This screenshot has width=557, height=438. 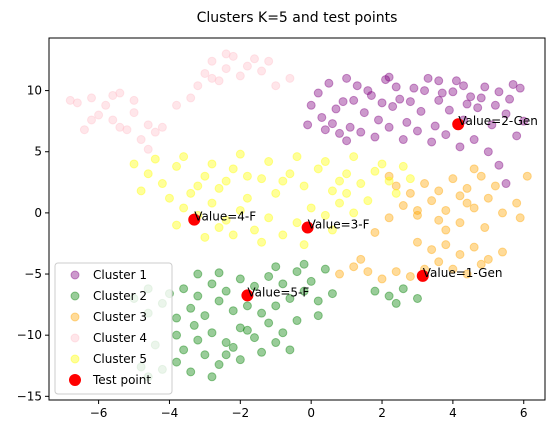 I want to click on y-tick-label: 10, so click(x=34, y=91).